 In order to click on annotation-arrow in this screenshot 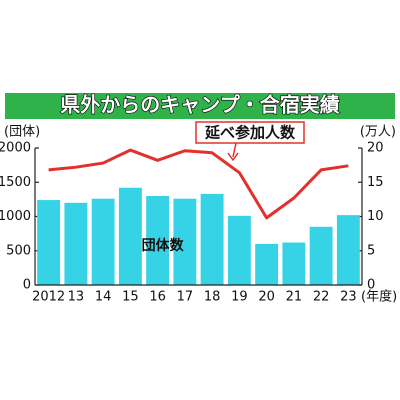, I will do `click(234, 150)`.